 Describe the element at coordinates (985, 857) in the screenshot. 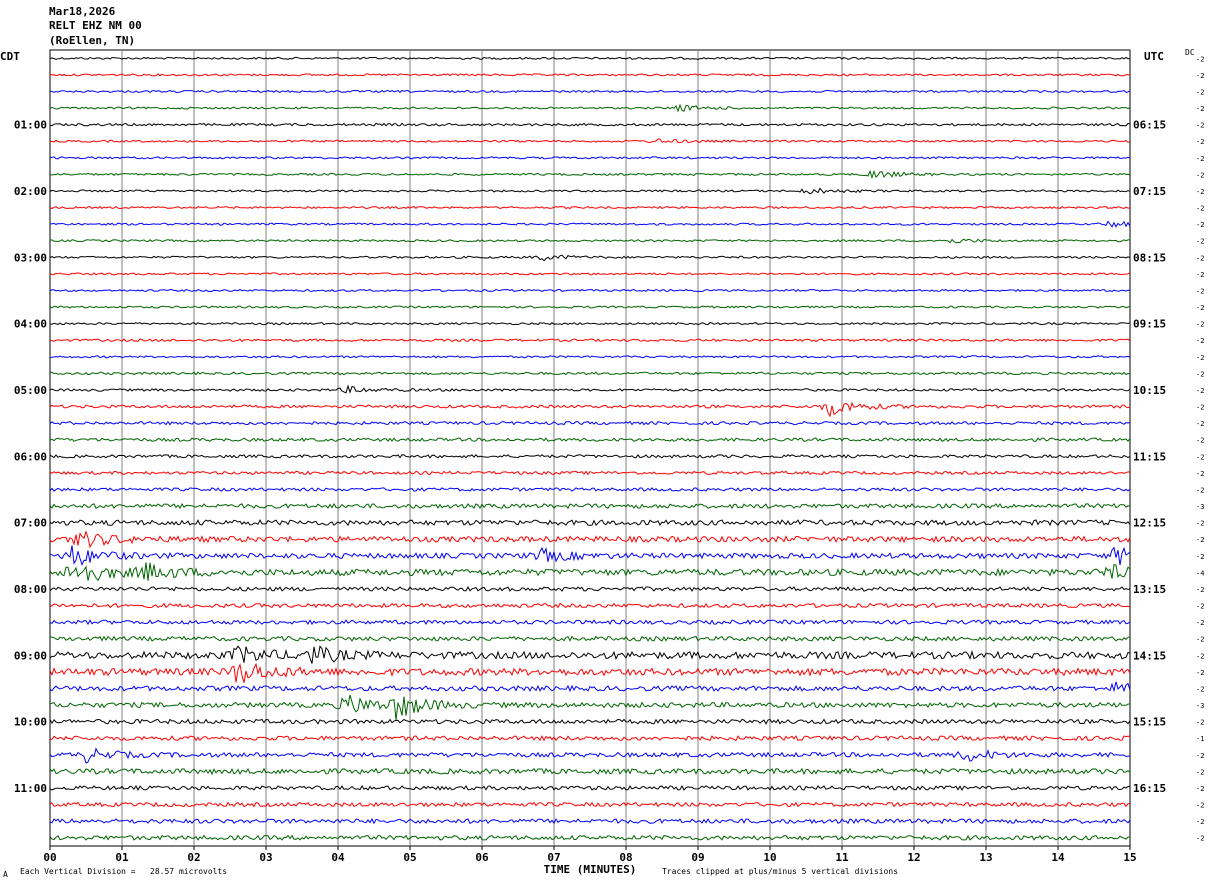

I see `x-tick-label: 13` at that location.